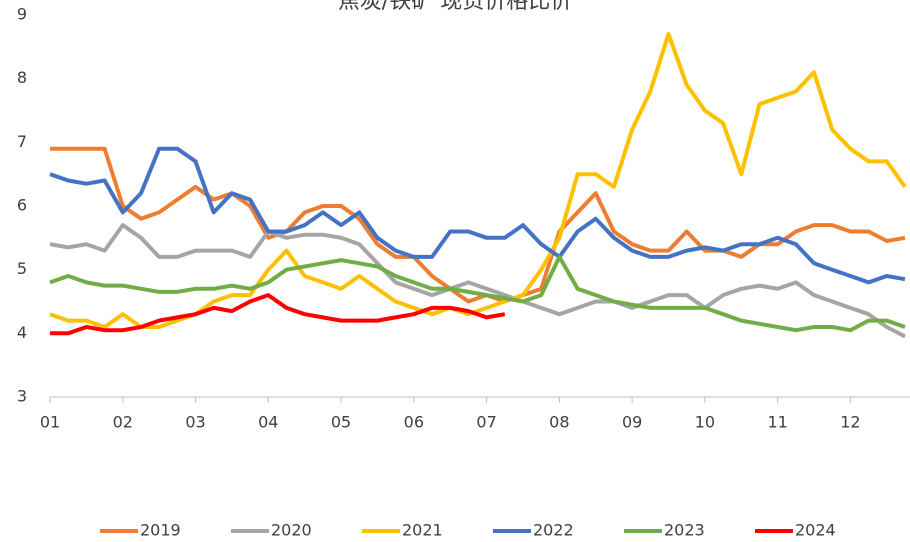 The image size is (910, 542). Describe the element at coordinates (486, 422) in the screenshot. I see `x-tick-label: 07` at that location.